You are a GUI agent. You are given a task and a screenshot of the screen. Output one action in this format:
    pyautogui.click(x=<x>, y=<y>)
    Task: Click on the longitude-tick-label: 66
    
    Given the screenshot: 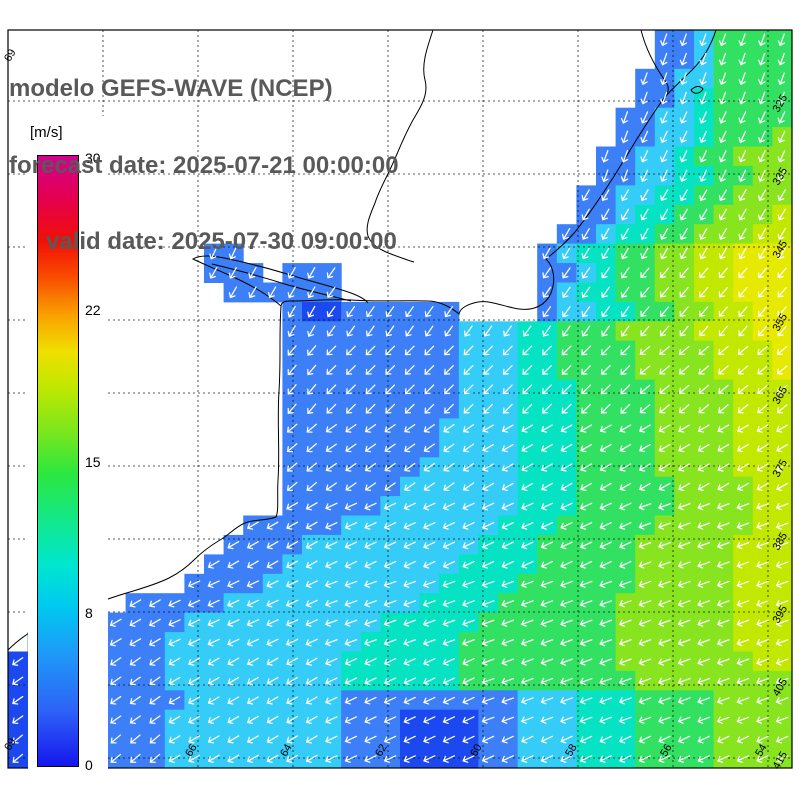 What is the action you would take?
    pyautogui.click(x=191, y=750)
    